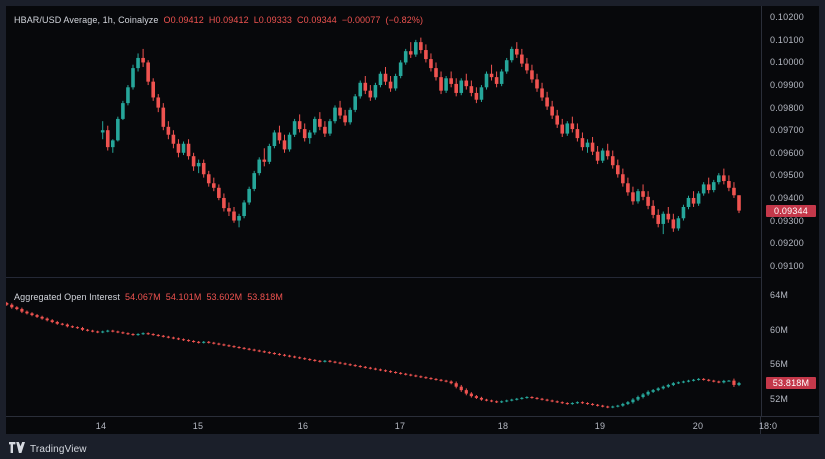 The height and width of the screenshot is (459, 825). Describe the element at coordinates (17, 449) in the screenshot. I see `tradingview-logo-icon` at that location.